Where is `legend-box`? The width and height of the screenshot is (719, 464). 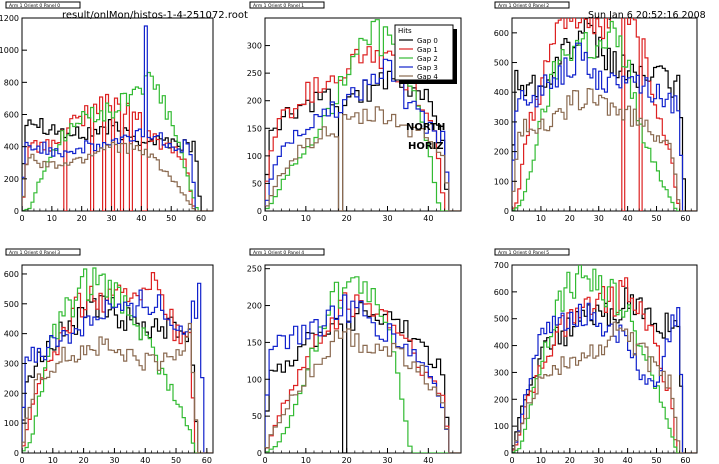
legend-box is located at coordinates (424, 52).